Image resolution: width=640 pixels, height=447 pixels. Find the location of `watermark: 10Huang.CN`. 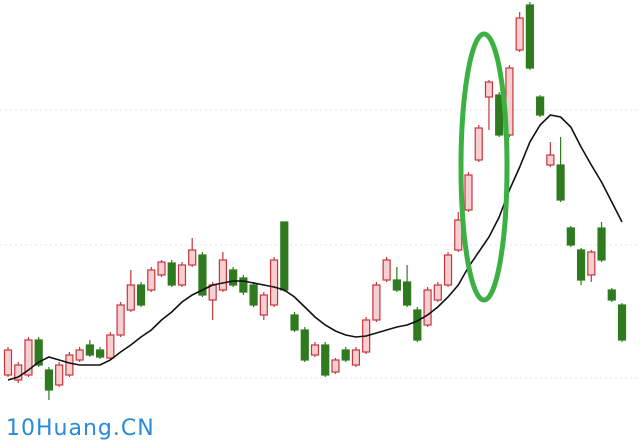

watermark: 10Huang.CN is located at coordinates (80, 428).